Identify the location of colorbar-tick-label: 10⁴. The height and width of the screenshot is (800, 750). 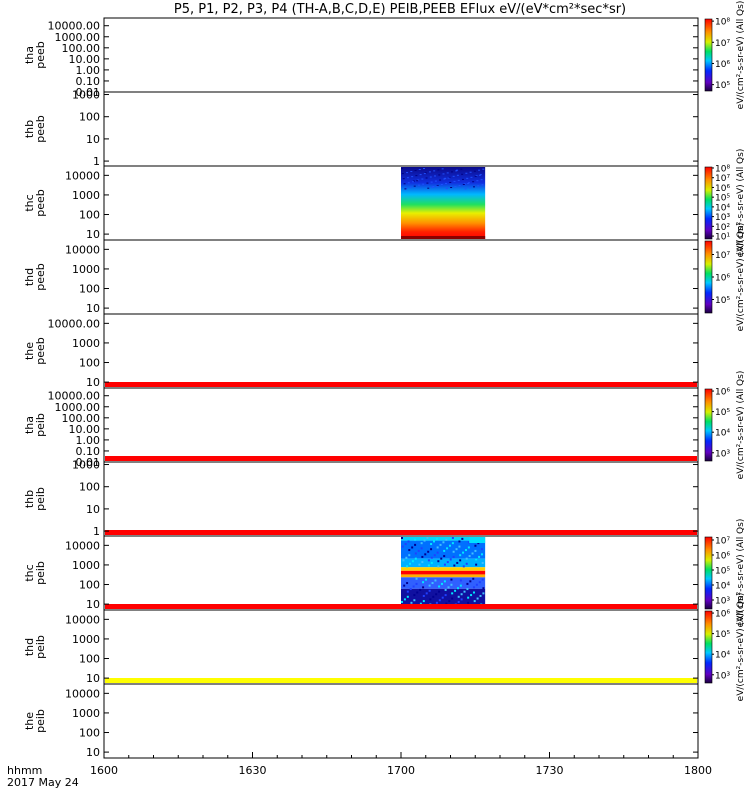
(722, 656).